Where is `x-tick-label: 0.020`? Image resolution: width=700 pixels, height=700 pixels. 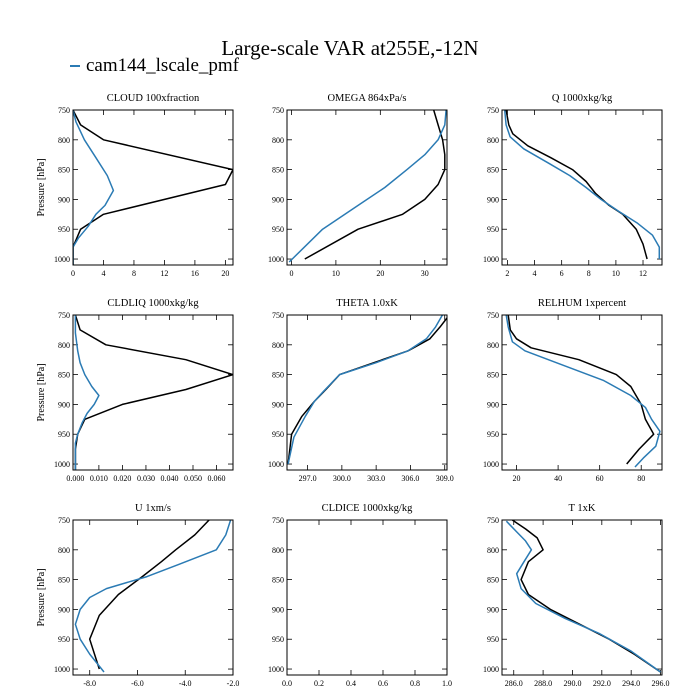 x-tick-label: 0.020 is located at coordinates (122, 478).